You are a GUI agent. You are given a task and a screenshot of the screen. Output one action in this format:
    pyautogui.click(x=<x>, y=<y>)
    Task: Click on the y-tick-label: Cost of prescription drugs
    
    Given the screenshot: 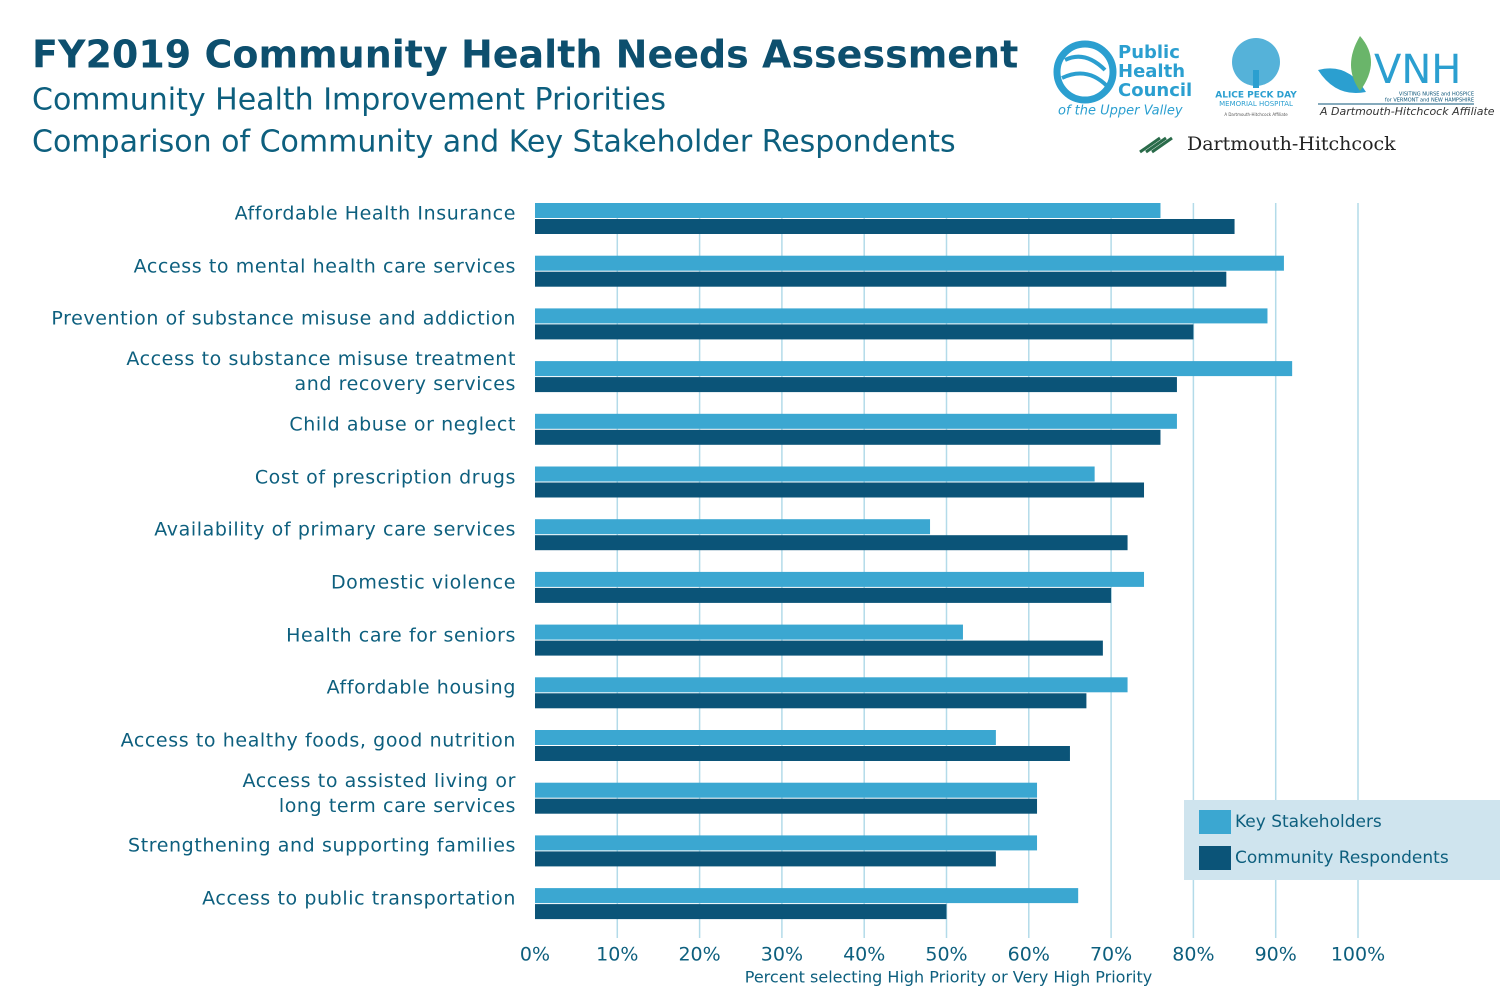 What is the action you would take?
    pyautogui.click(x=385, y=477)
    